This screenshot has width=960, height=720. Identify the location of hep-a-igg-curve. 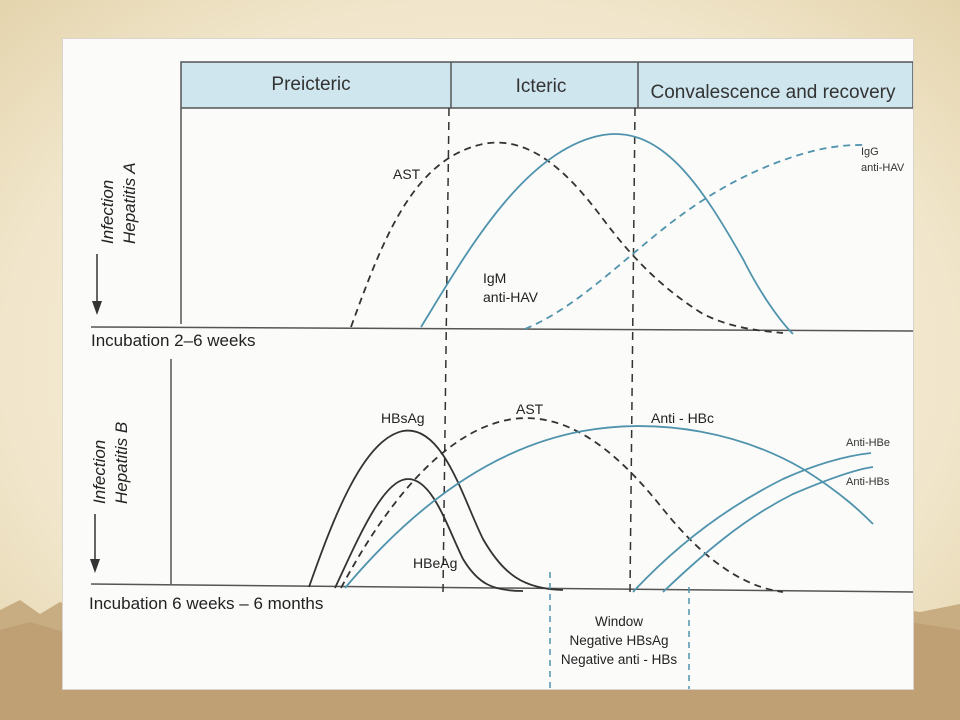
(694, 237).